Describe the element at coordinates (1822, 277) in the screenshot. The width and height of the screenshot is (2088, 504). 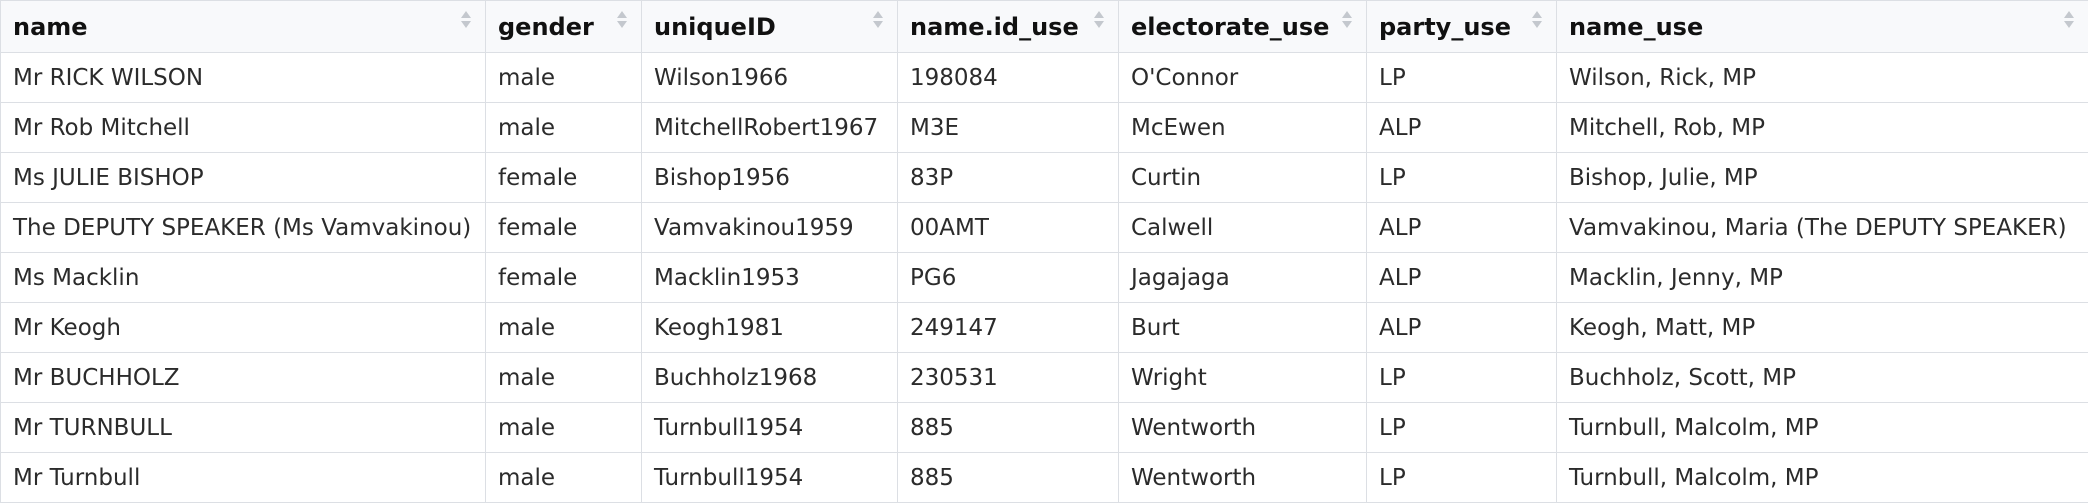
I see `cell-name-use: Macklin, Jenny, MP` at that location.